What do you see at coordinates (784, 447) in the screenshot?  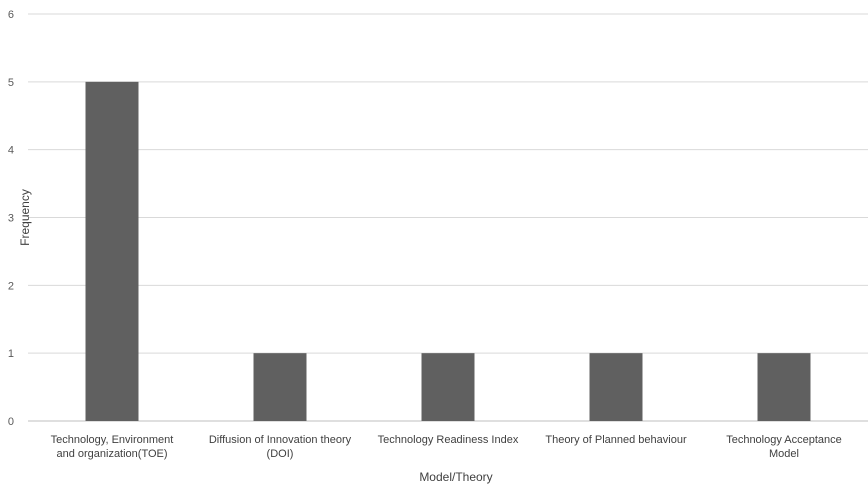 I see `x-tick-label: Technology Acceptance Model` at bounding box center [784, 447].